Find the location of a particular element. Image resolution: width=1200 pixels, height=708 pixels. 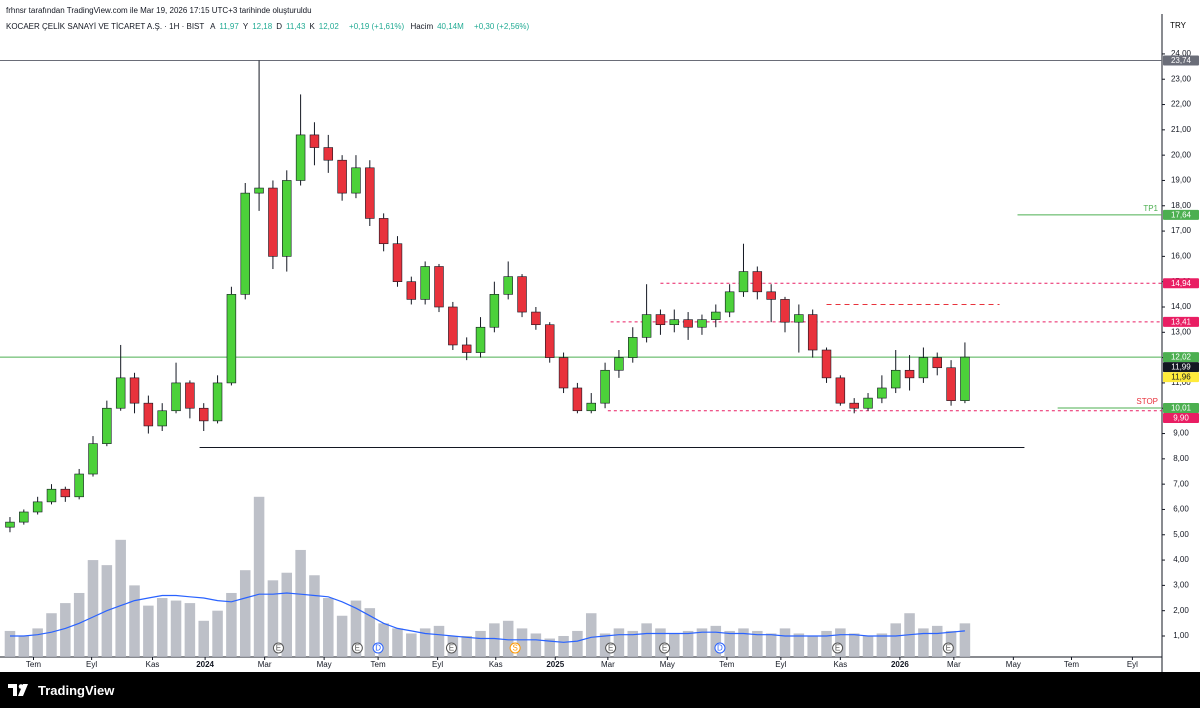

price-tag-label: 17,64 is located at coordinates (1181, 214).